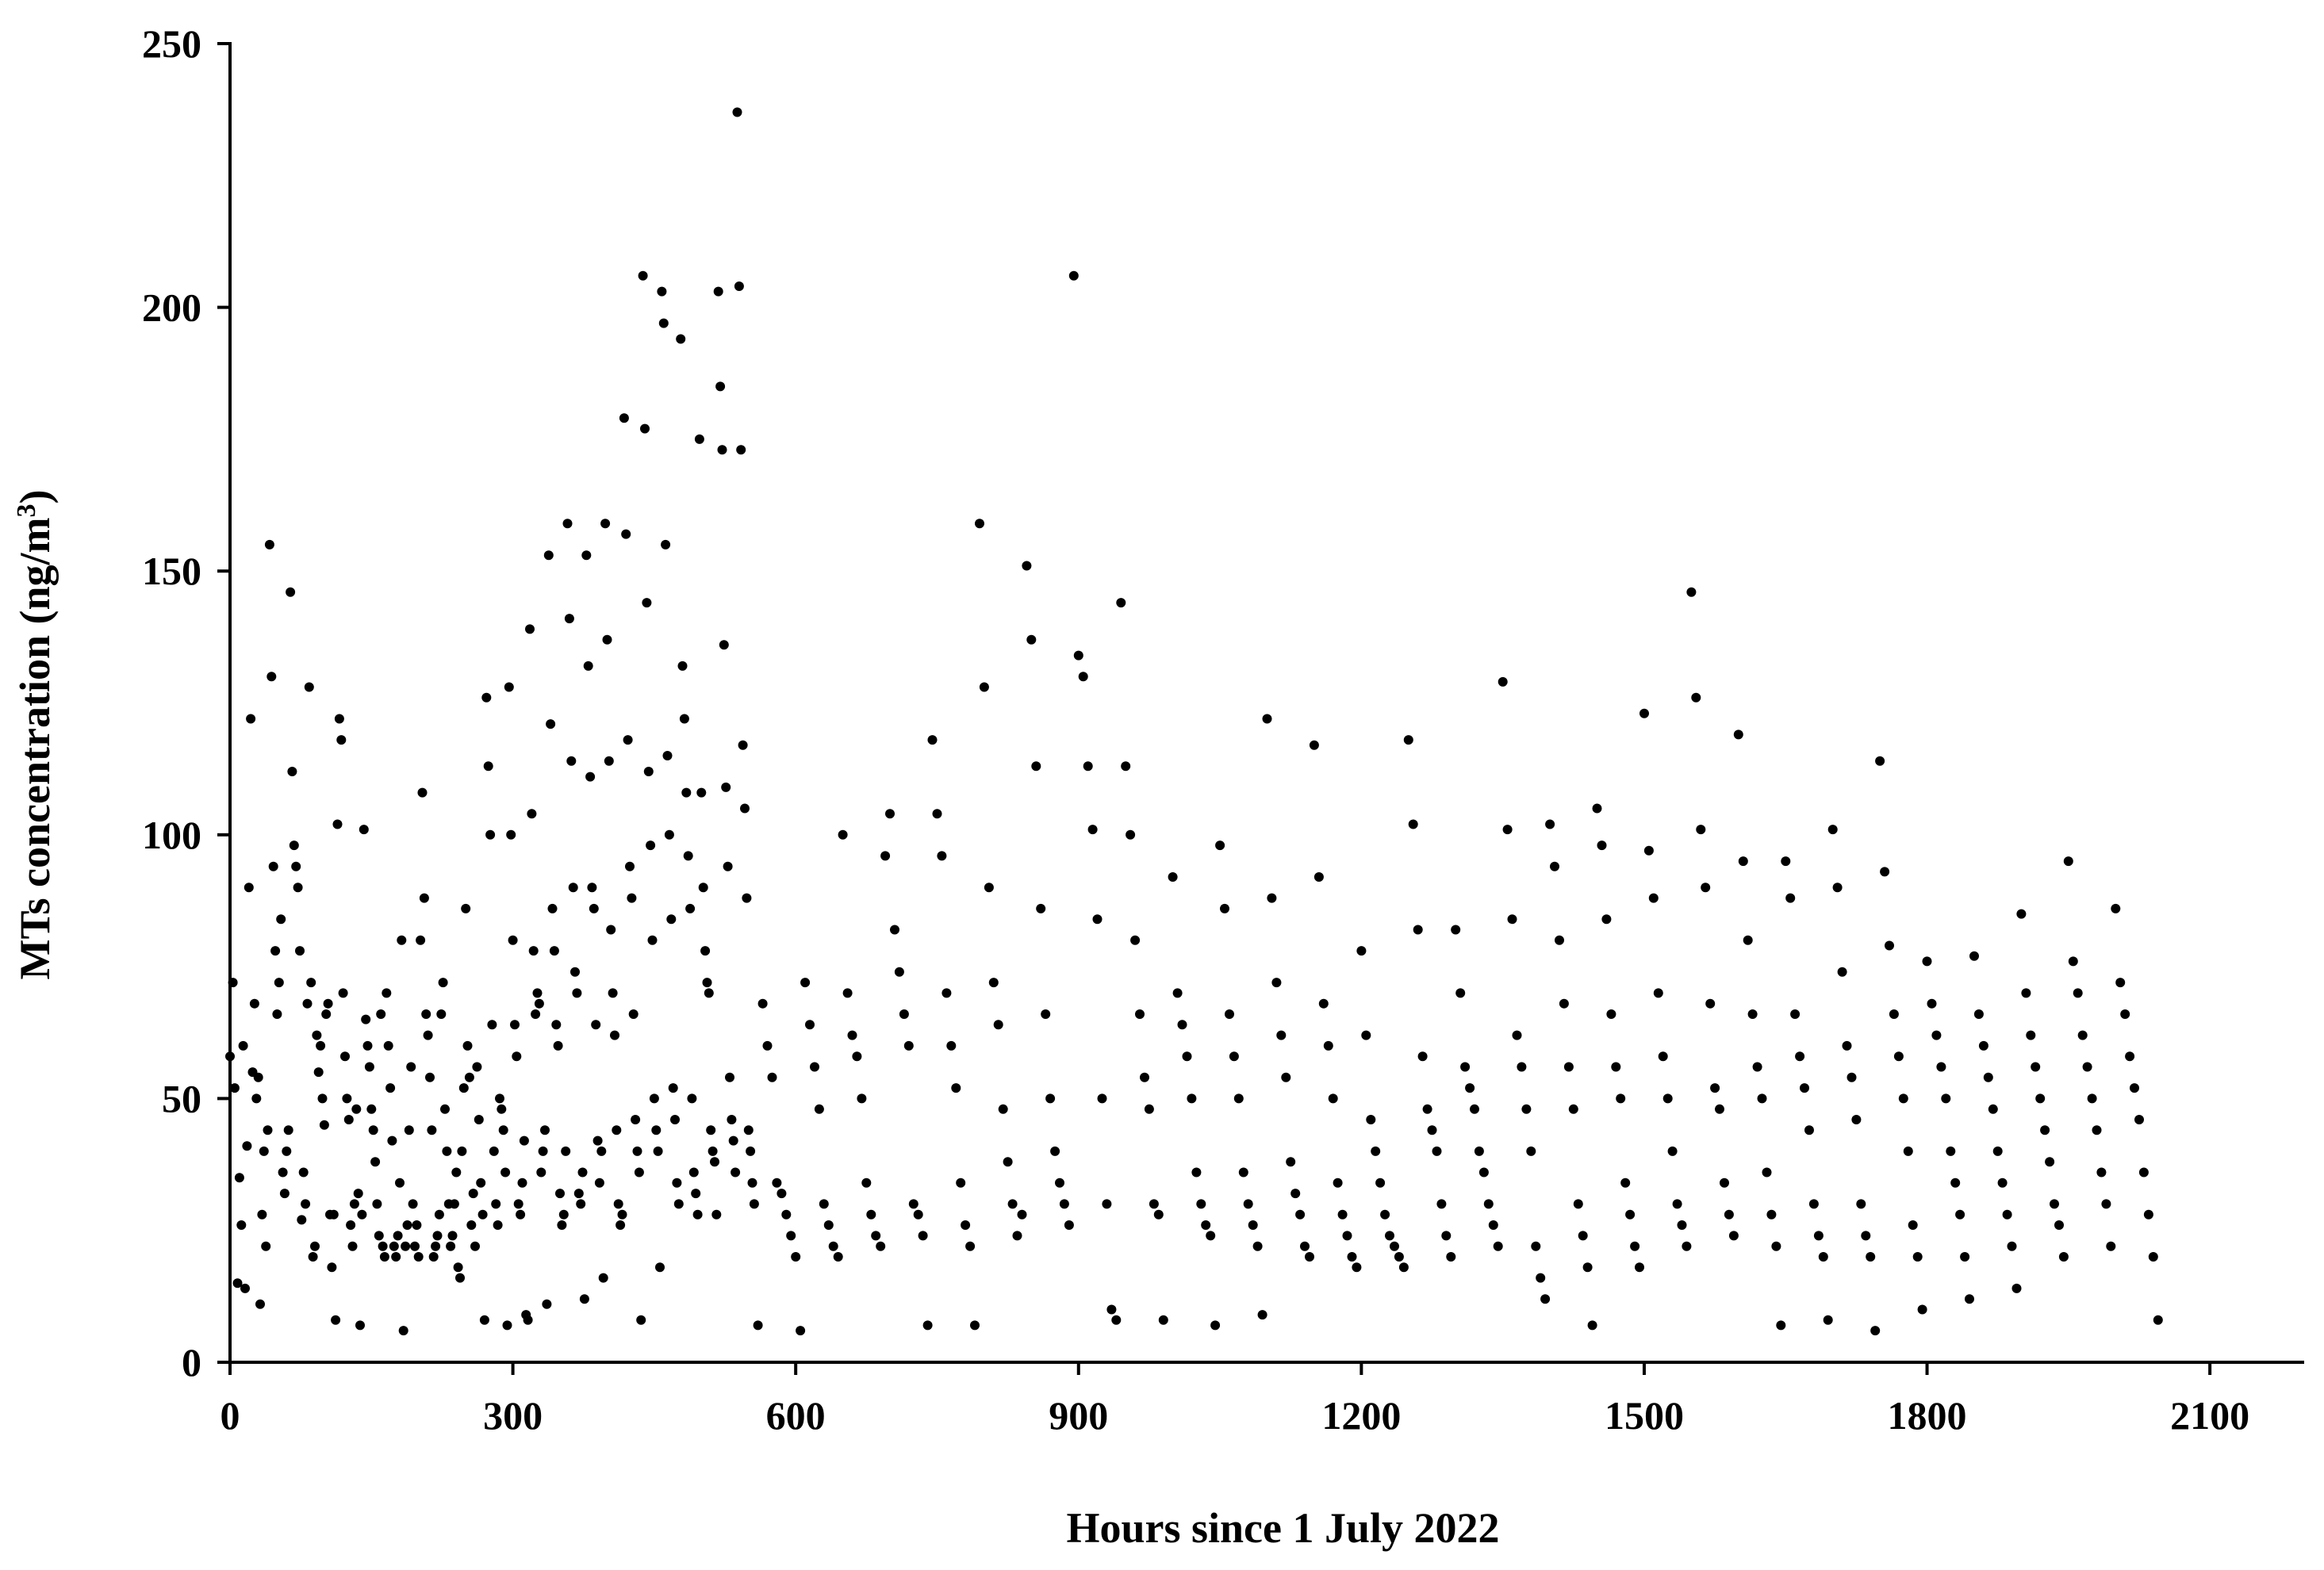 The width and height of the screenshot is (2324, 1570). I want to click on y-axis-title-main: MTs concentration (ng/m, so click(35, 748).